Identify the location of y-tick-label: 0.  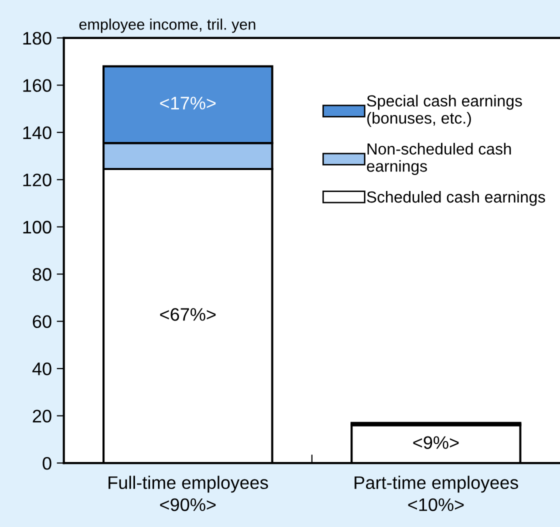
(47, 463).